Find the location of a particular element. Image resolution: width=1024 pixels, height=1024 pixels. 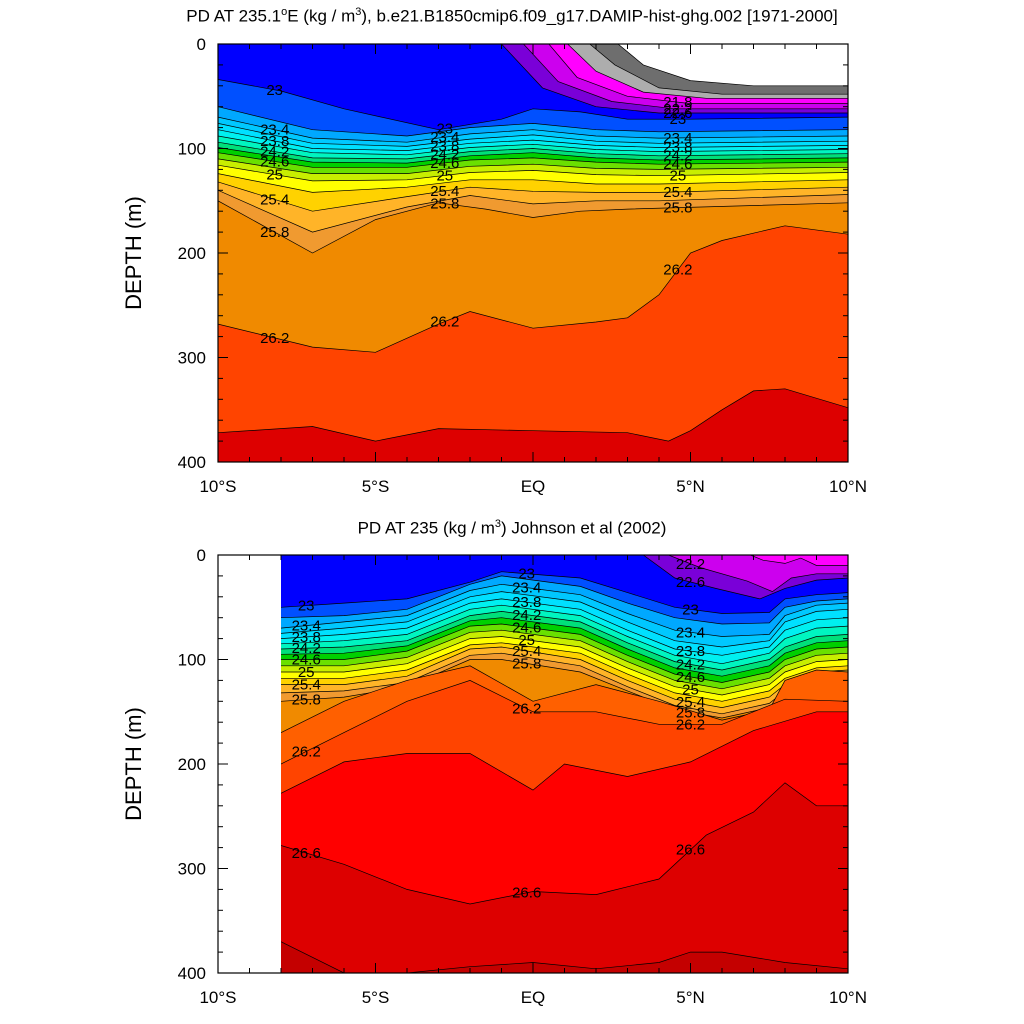

isopycnal-26.4 is located at coordinates (564, 752).